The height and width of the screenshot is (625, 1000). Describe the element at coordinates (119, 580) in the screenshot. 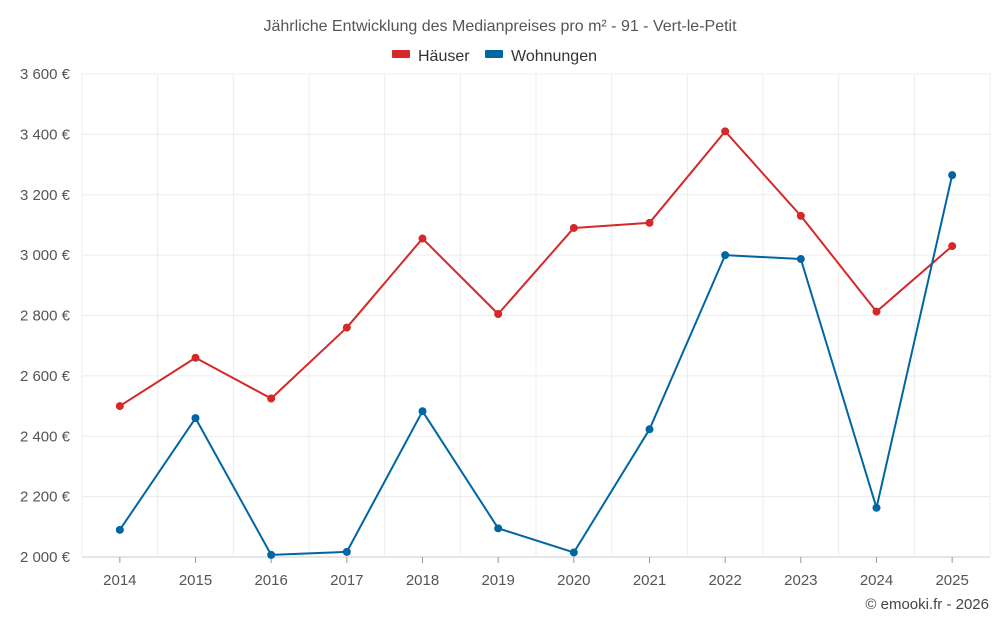

I see `x-tick-label: 2014` at that location.